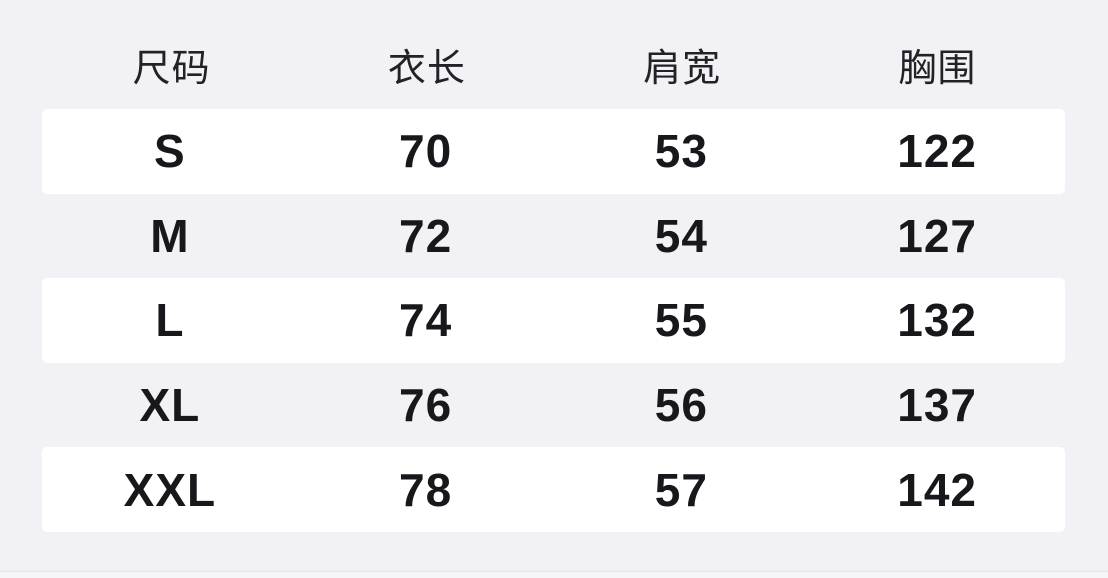 The height and width of the screenshot is (578, 1108). Describe the element at coordinates (426, 151) in the screenshot. I see `cell-length: 70` at that location.